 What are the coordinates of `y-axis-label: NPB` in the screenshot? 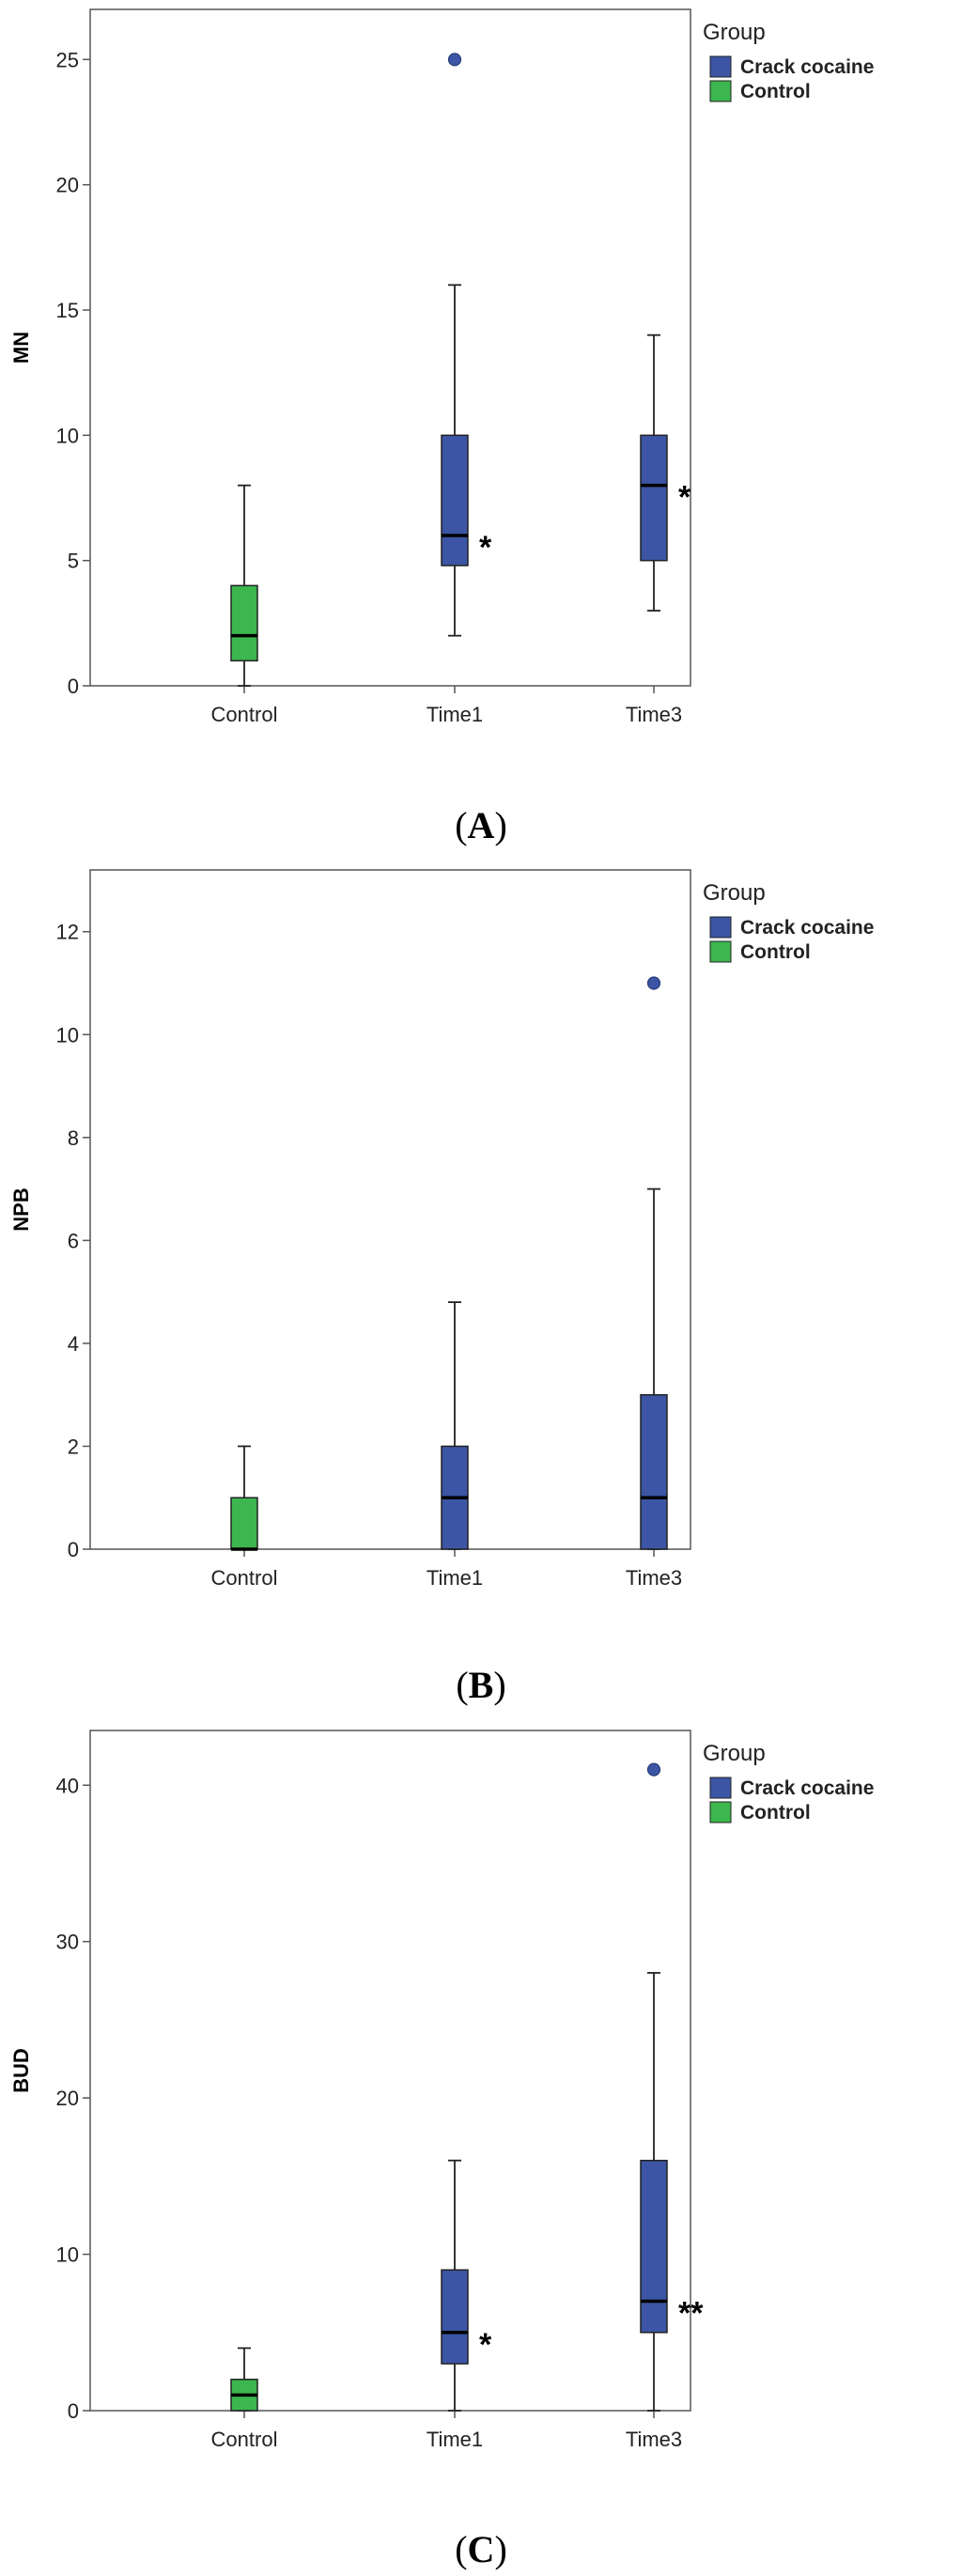 It's located at (21, 1209).